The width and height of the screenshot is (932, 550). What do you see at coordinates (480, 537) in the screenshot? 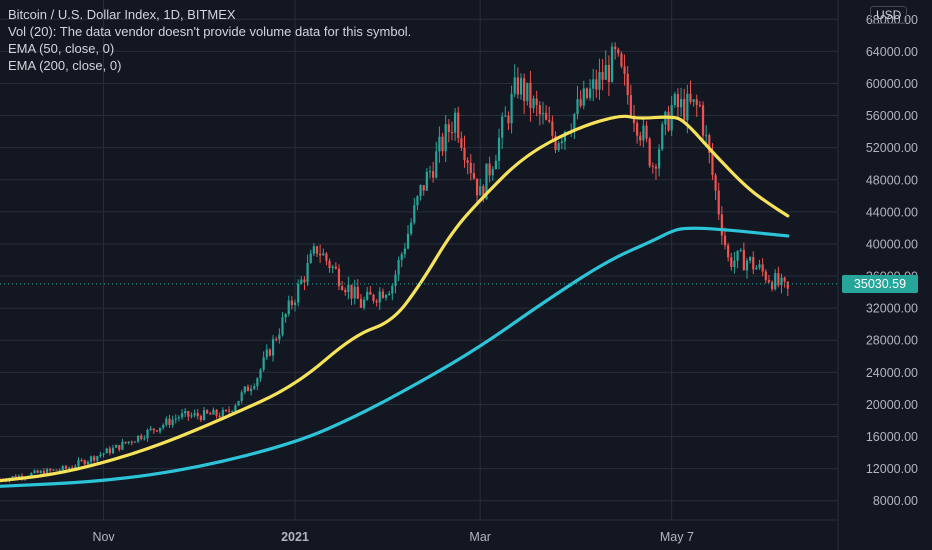
I see `x-tick-label: Mar` at bounding box center [480, 537].